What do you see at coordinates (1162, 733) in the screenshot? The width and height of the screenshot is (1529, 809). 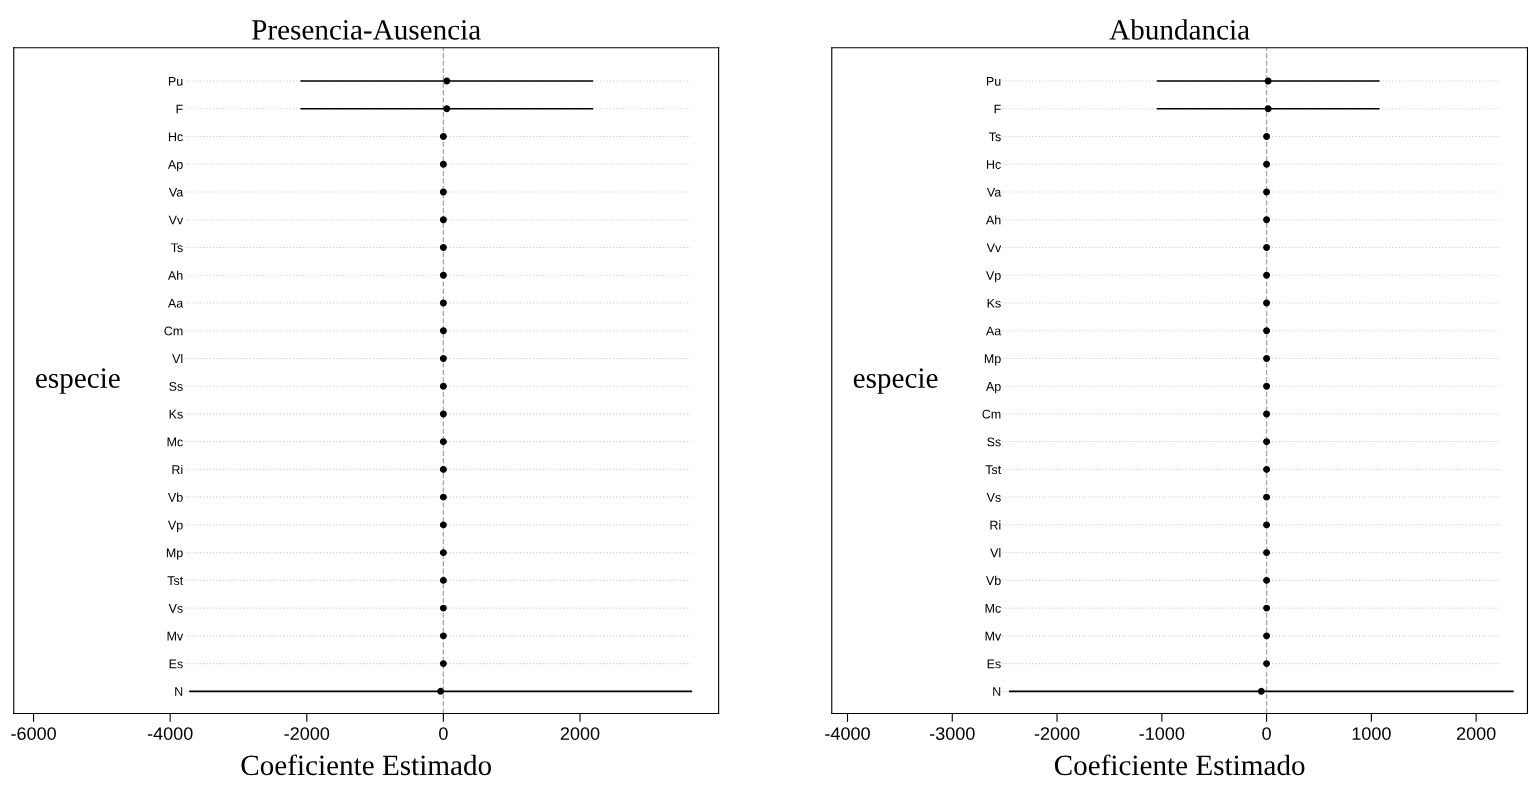 I see `x-tick-label: -1000` at bounding box center [1162, 733].